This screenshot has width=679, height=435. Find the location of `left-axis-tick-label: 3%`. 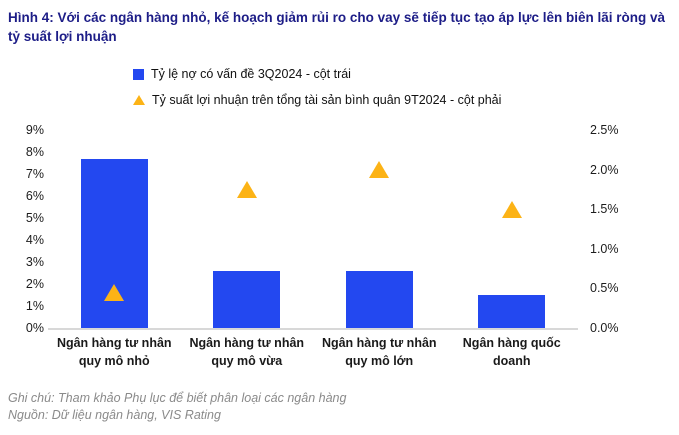

left-axis-tick-label: 3% is located at coordinates (34, 262).